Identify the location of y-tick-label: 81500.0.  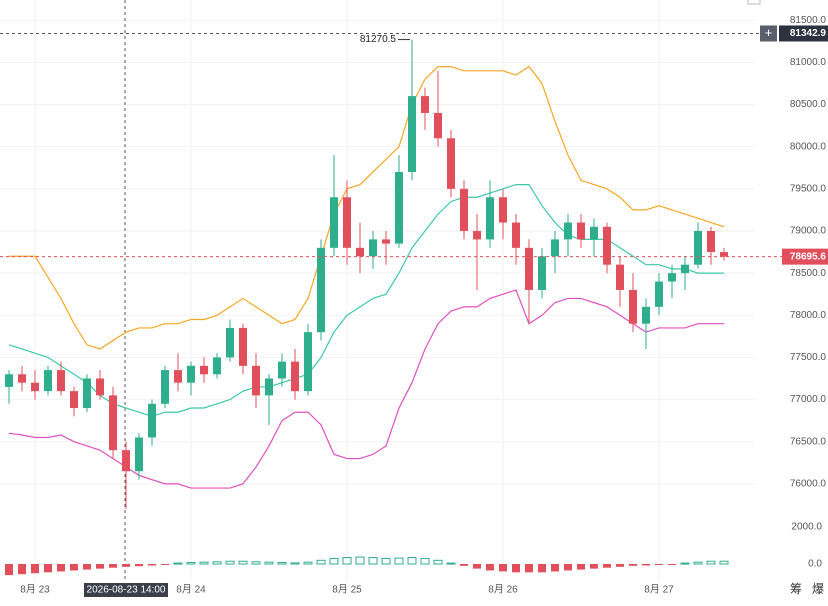
(808, 20).